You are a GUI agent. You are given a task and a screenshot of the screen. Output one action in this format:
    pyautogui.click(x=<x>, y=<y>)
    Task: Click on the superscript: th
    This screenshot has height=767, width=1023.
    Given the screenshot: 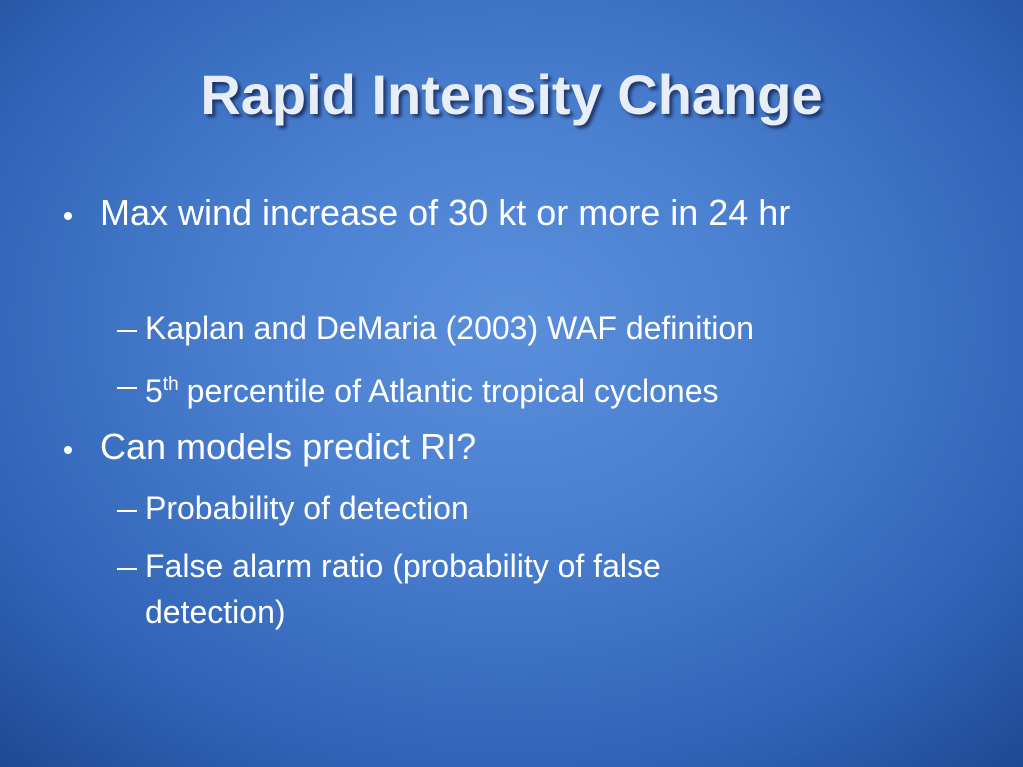 What is the action you would take?
    pyautogui.click(x=170, y=384)
    